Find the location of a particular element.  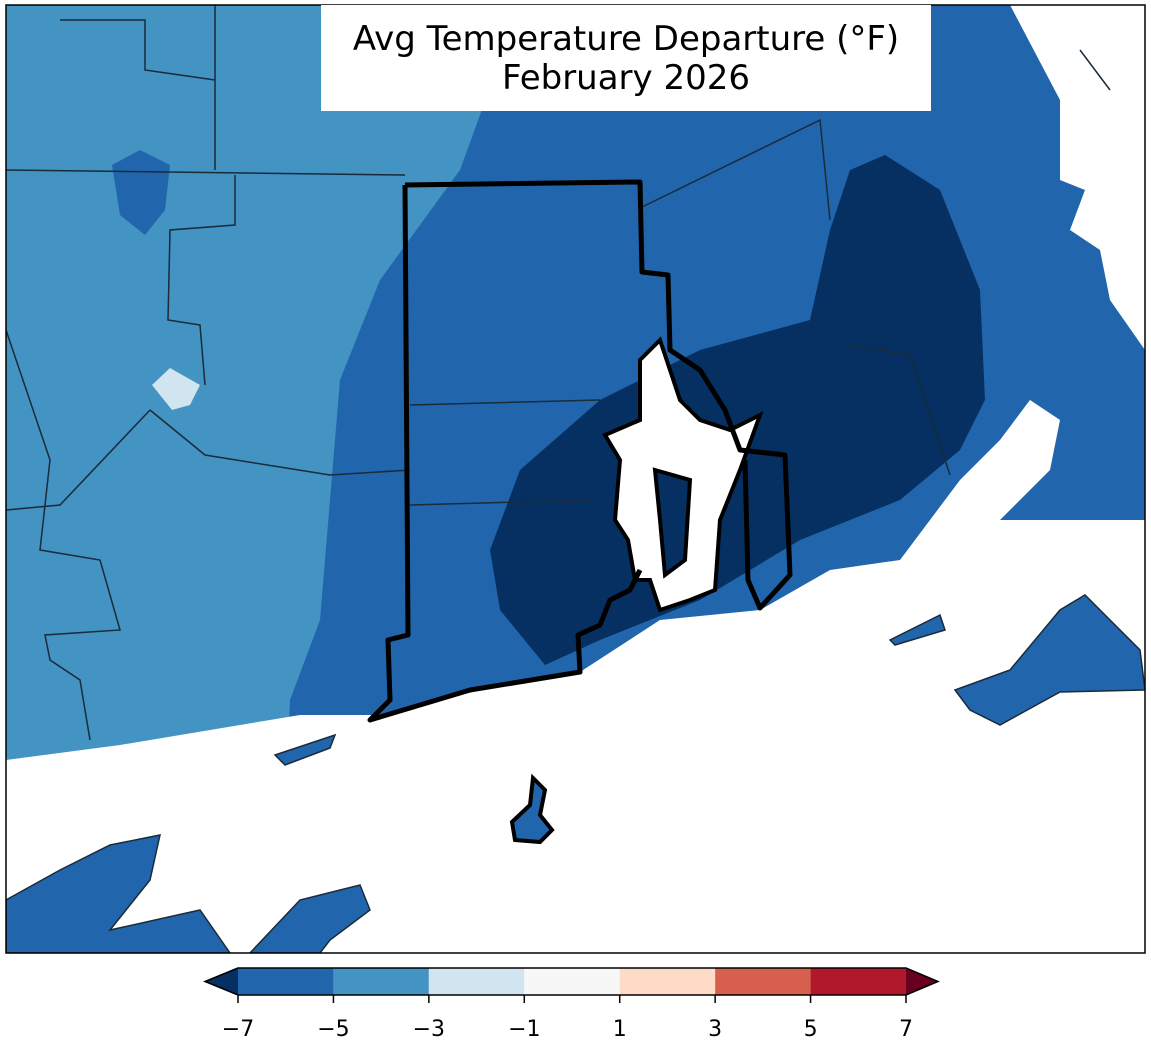

region-fill is located at coordinates (176, 389).